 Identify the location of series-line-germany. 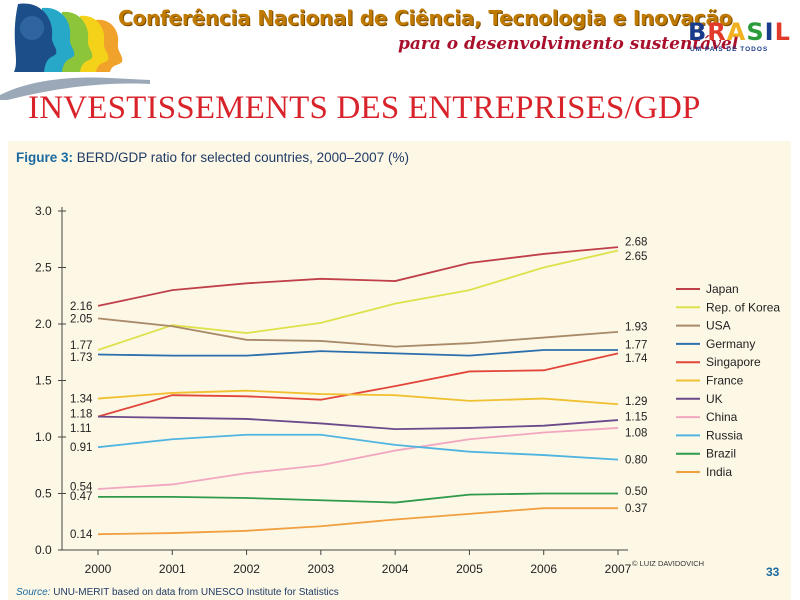
(357, 353).